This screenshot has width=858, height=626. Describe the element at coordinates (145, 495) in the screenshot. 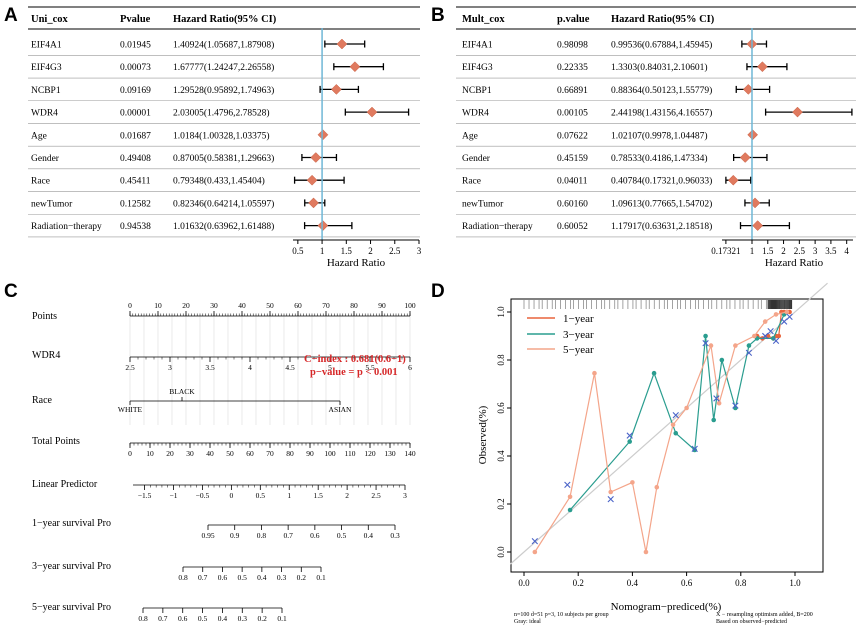

I see `scale-tick-label: −1.5` at that location.